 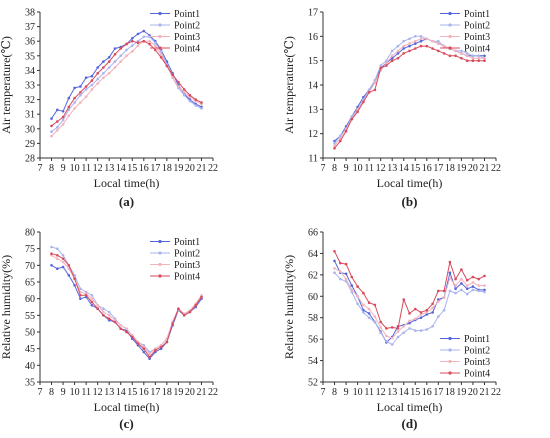 What do you see at coordinates (334, 392) in the screenshot?
I see `x-tick-label: 8` at bounding box center [334, 392].